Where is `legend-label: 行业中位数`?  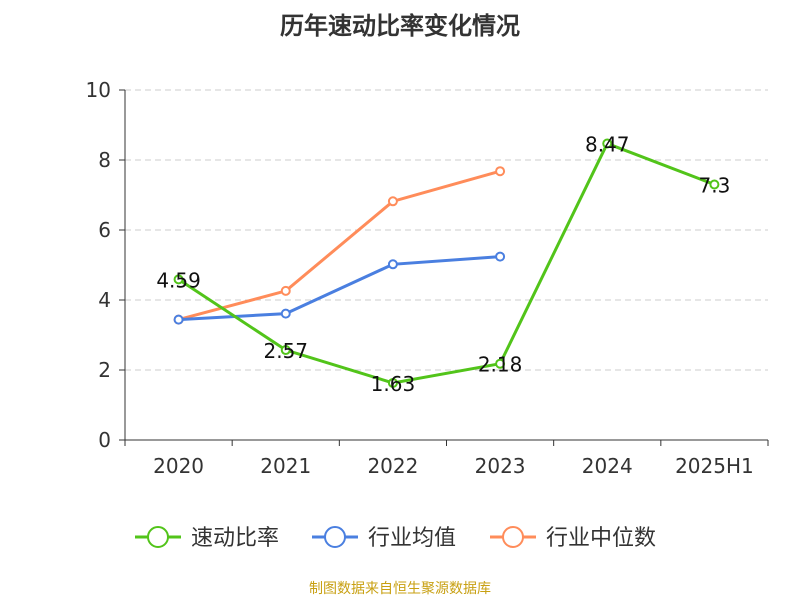 legend-label: 行业中位数 is located at coordinates (601, 538).